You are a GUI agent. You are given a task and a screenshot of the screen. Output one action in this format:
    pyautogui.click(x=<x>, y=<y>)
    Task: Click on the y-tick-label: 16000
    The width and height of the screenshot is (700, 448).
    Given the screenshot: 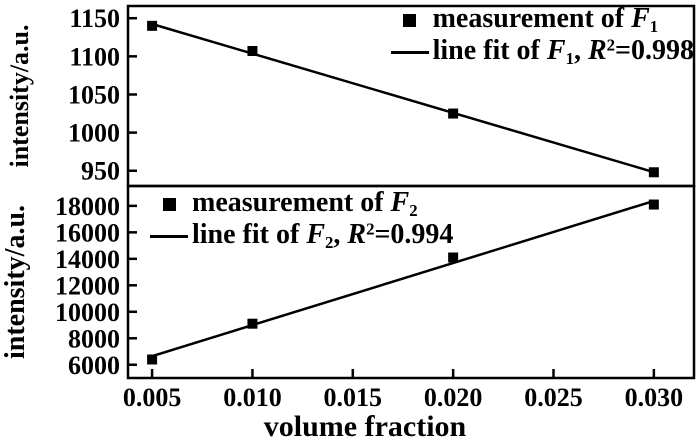 What is the action you would take?
    pyautogui.click(x=87, y=232)
    